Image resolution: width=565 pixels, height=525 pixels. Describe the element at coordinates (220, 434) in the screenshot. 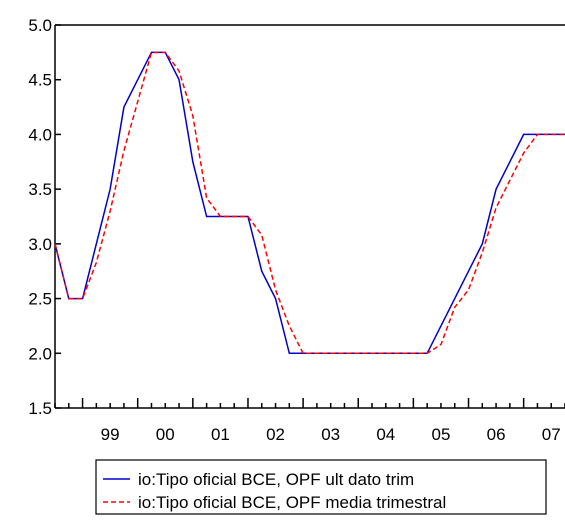

I see `x-tick-label: 01` at that location.